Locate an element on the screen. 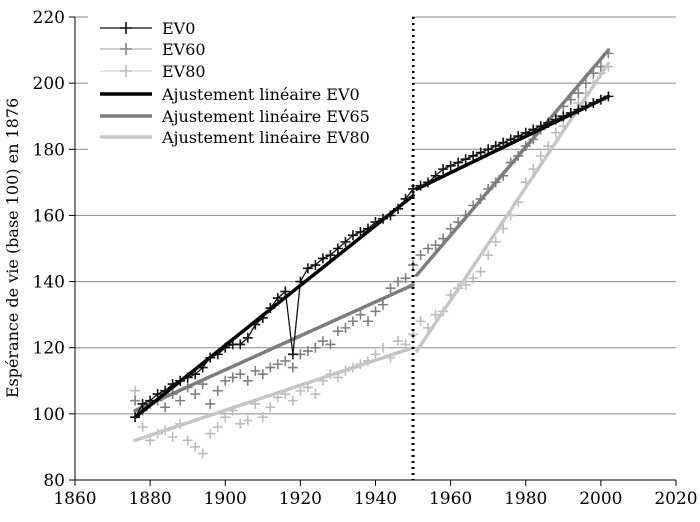 The height and width of the screenshot is (522, 700). x-tick-label: 2020 is located at coordinates (675, 499).